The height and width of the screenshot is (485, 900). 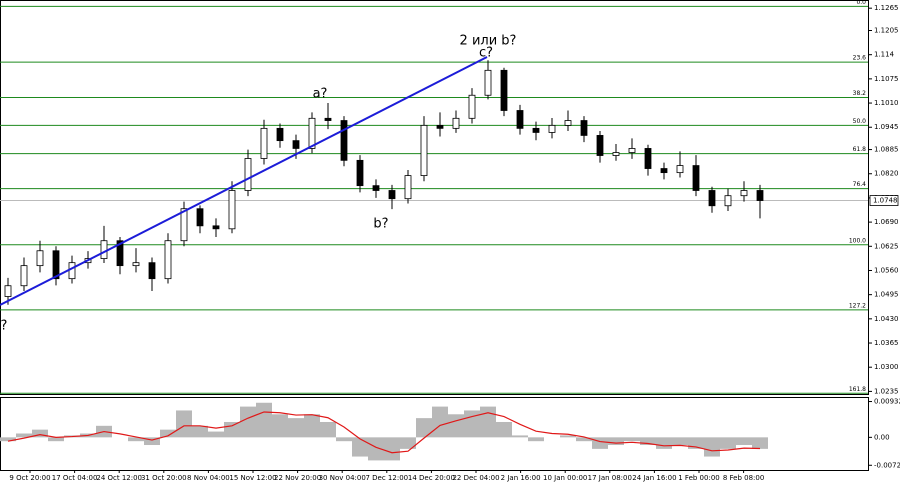 What do you see at coordinates (861, 3) in the screenshot?
I see `fib-label: 0.0` at bounding box center [861, 3].